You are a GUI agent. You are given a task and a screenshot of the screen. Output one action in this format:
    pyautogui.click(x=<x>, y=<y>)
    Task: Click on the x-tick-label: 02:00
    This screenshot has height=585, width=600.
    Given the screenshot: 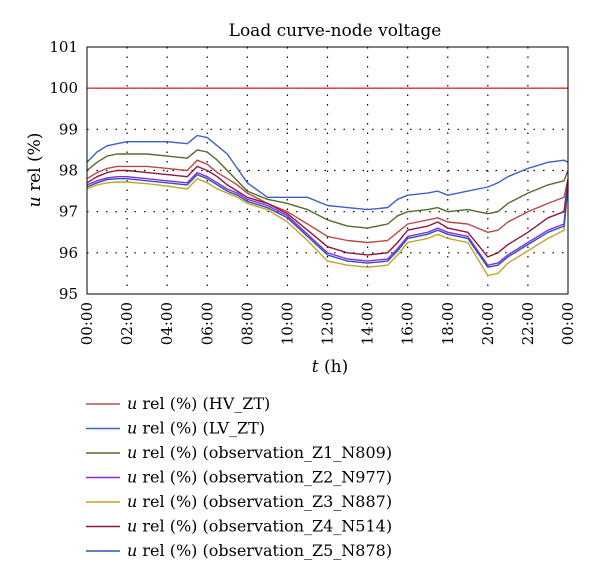 What is the action you would take?
    pyautogui.click(x=127, y=323)
    